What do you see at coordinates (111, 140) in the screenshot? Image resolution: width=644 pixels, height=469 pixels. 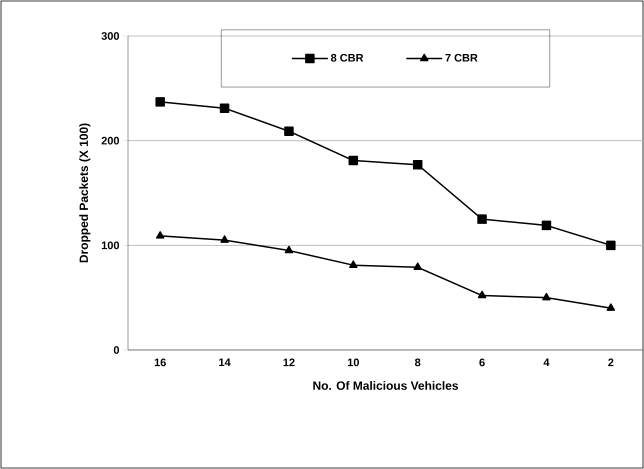 I see `y-tick-label: 200` at bounding box center [111, 140].